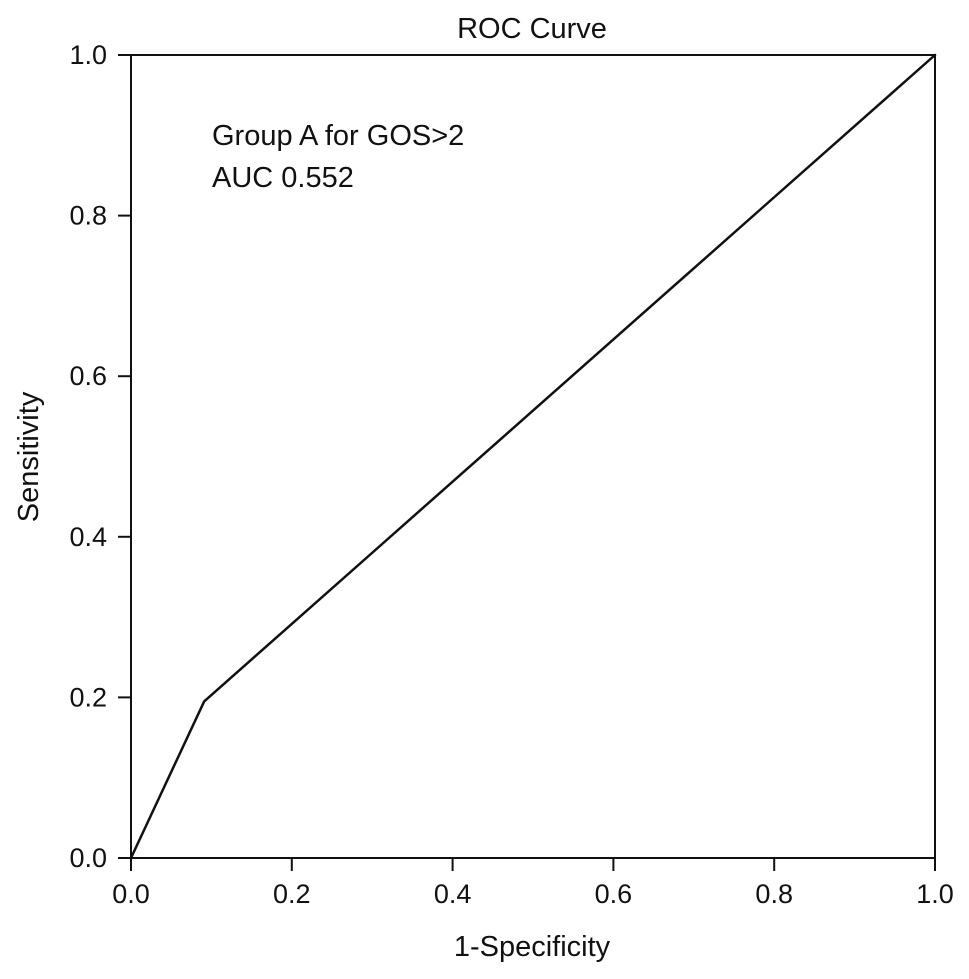 This screenshot has width=969, height=979. I want to click on annotation-auc-label: AUC 0.552, so click(283, 178).